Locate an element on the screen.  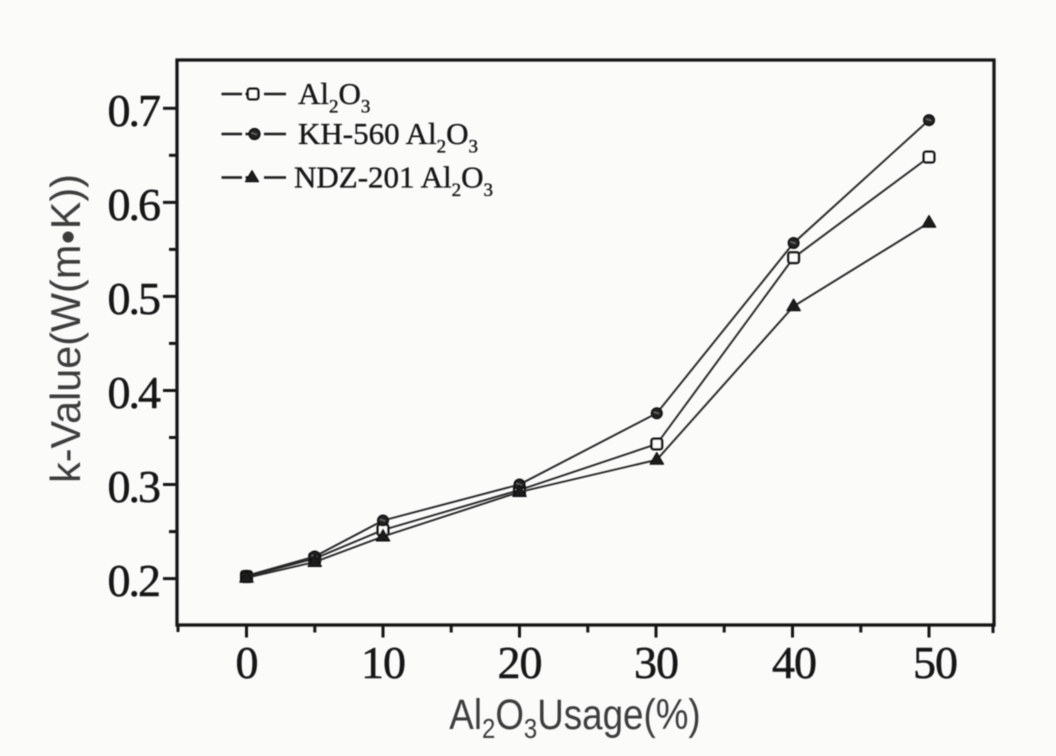
svg-text: 40 is located at coordinates (794, 662).